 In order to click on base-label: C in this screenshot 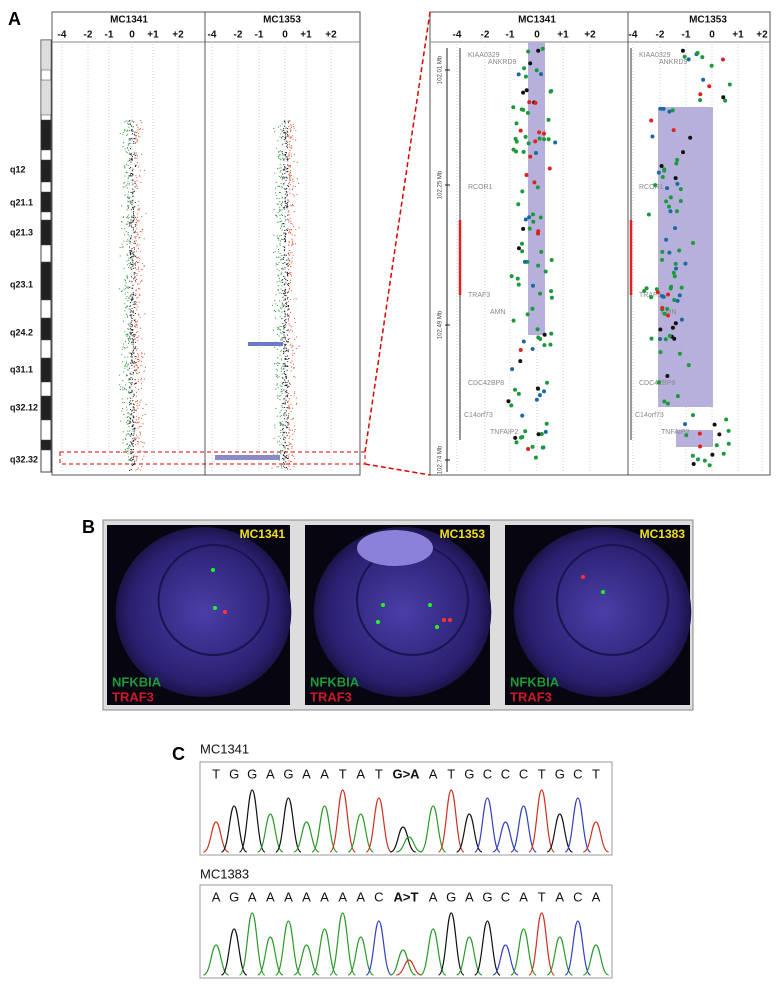, I will do `click(577, 773)`.